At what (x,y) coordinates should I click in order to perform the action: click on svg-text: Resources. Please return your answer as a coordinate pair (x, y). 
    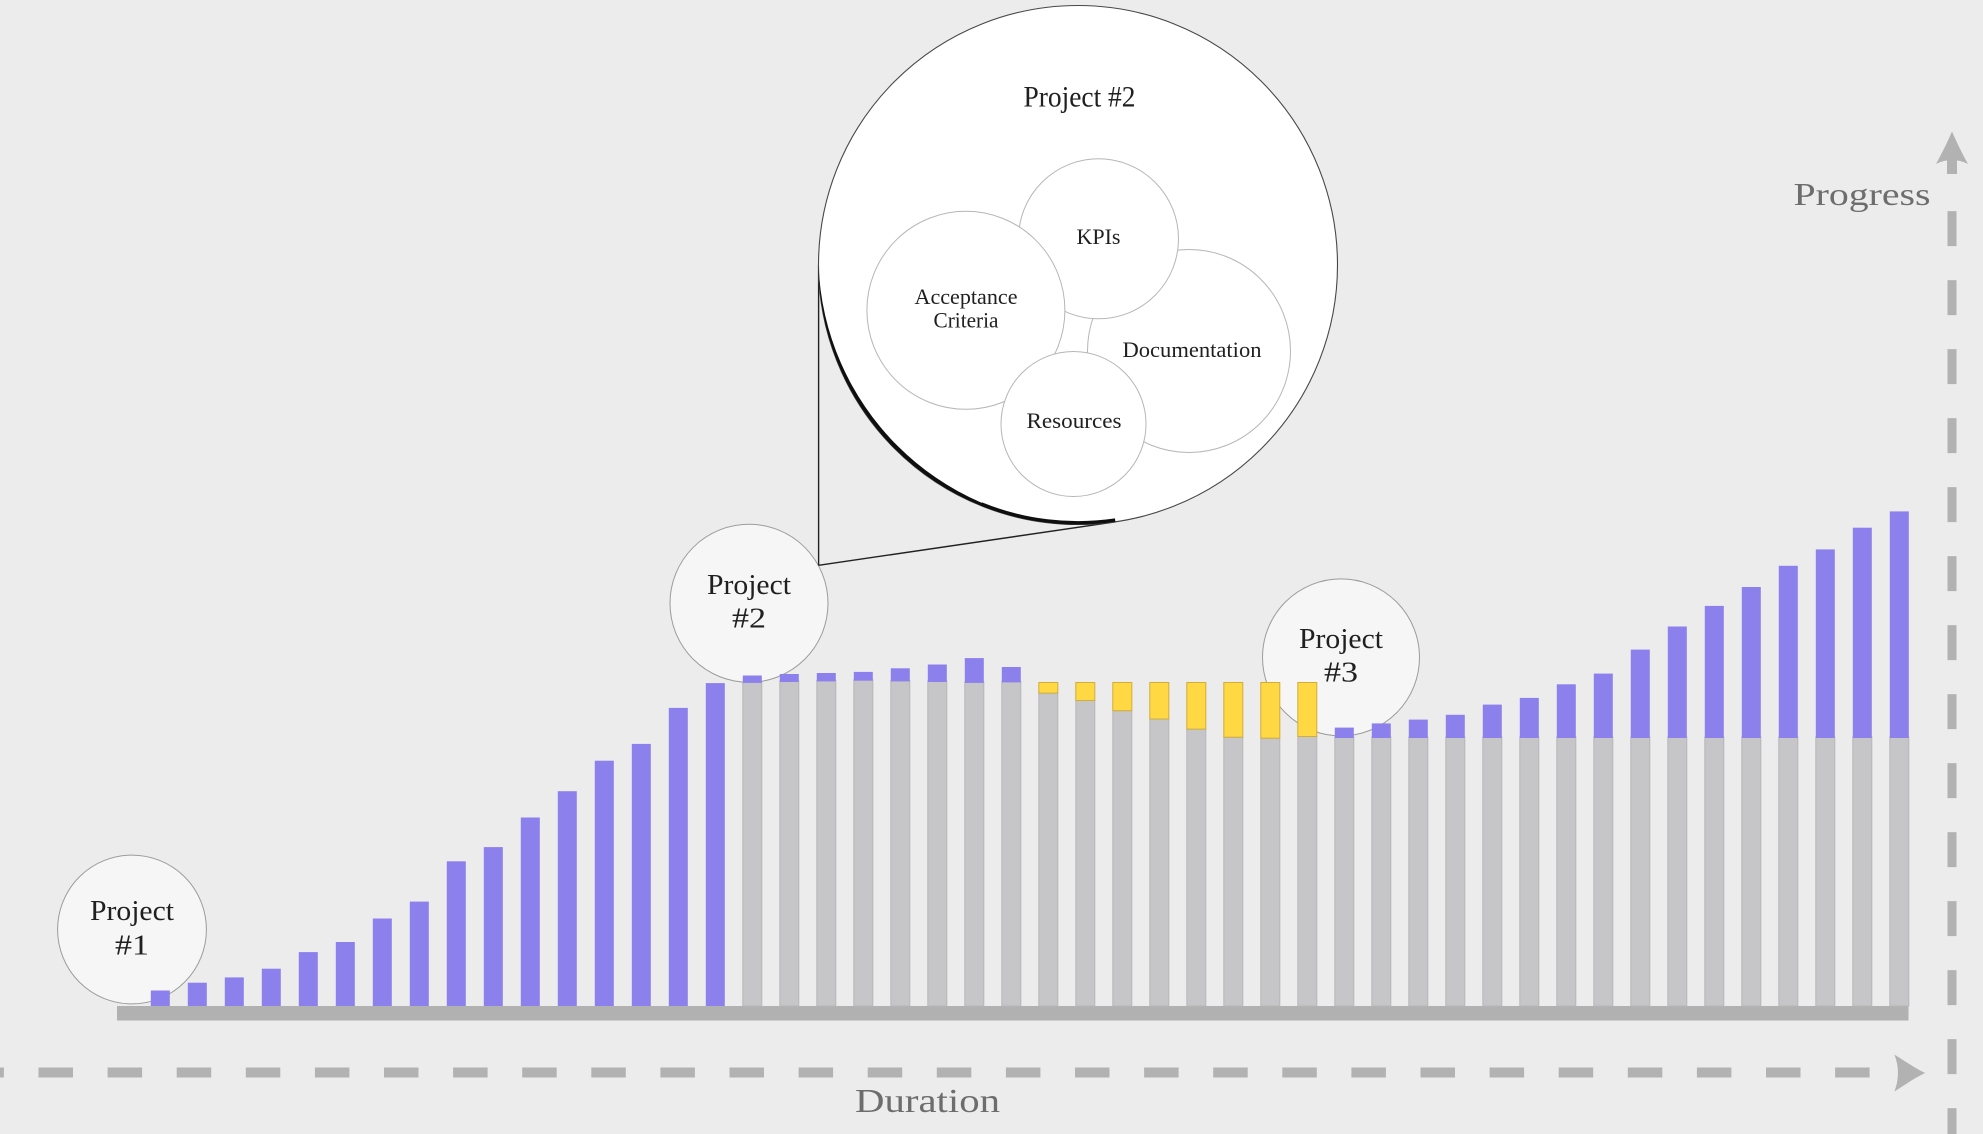
    Looking at the image, I should click on (1074, 420).